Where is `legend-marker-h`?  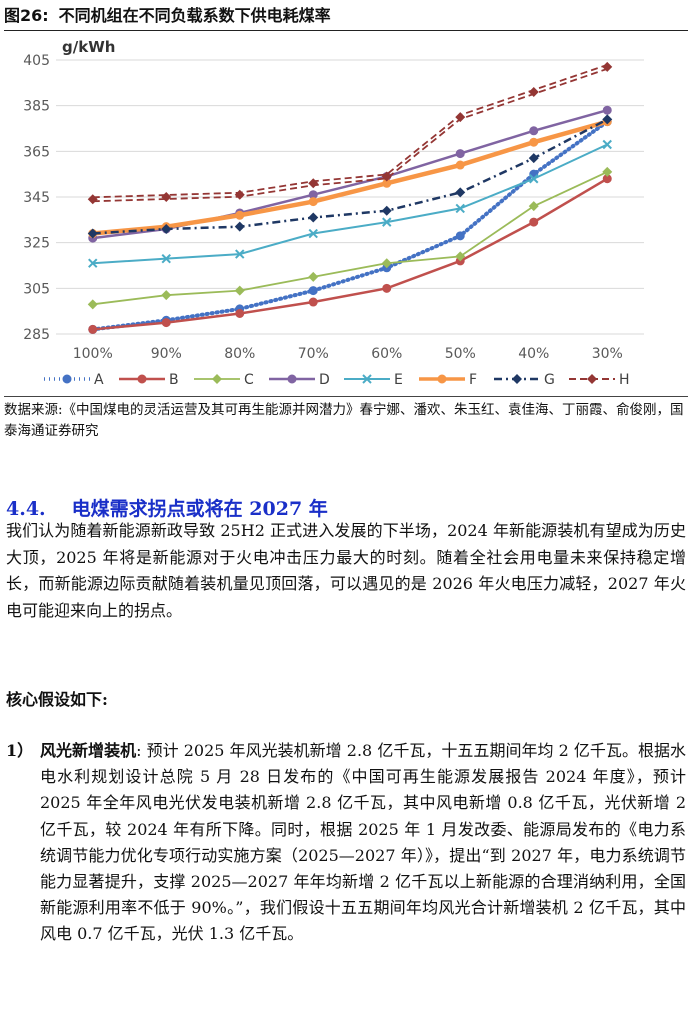
legend-marker-h is located at coordinates (592, 379).